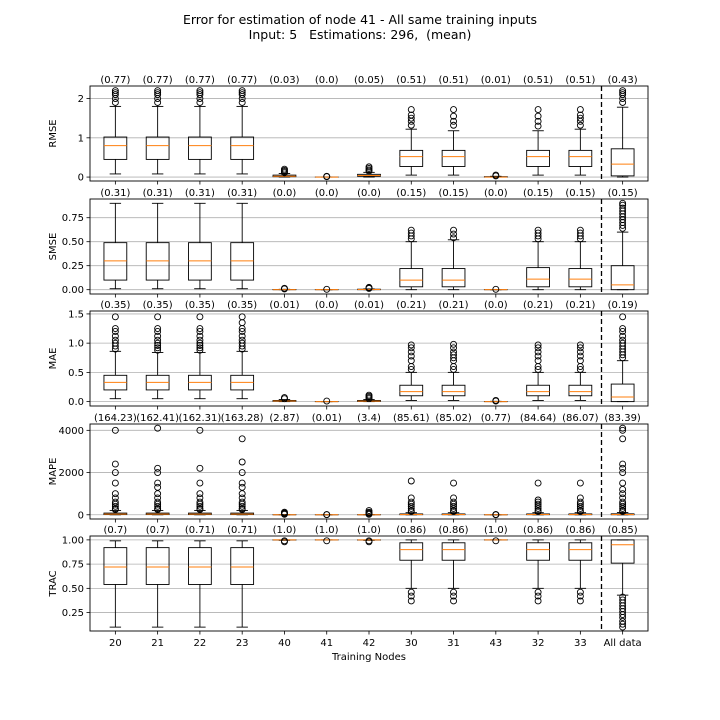 The image size is (720, 720). What do you see at coordinates (369, 643) in the screenshot?
I see `xtick-label: 42` at bounding box center [369, 643].